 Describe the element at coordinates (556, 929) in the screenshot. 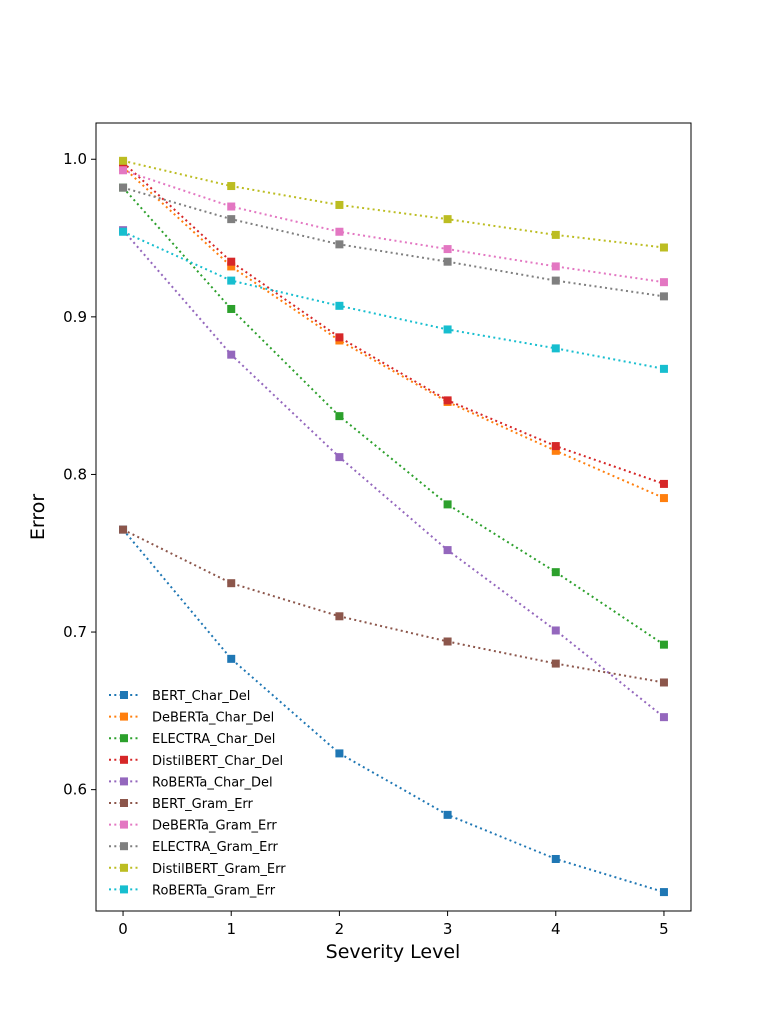

I see `x-tick-label: 4` at that location.